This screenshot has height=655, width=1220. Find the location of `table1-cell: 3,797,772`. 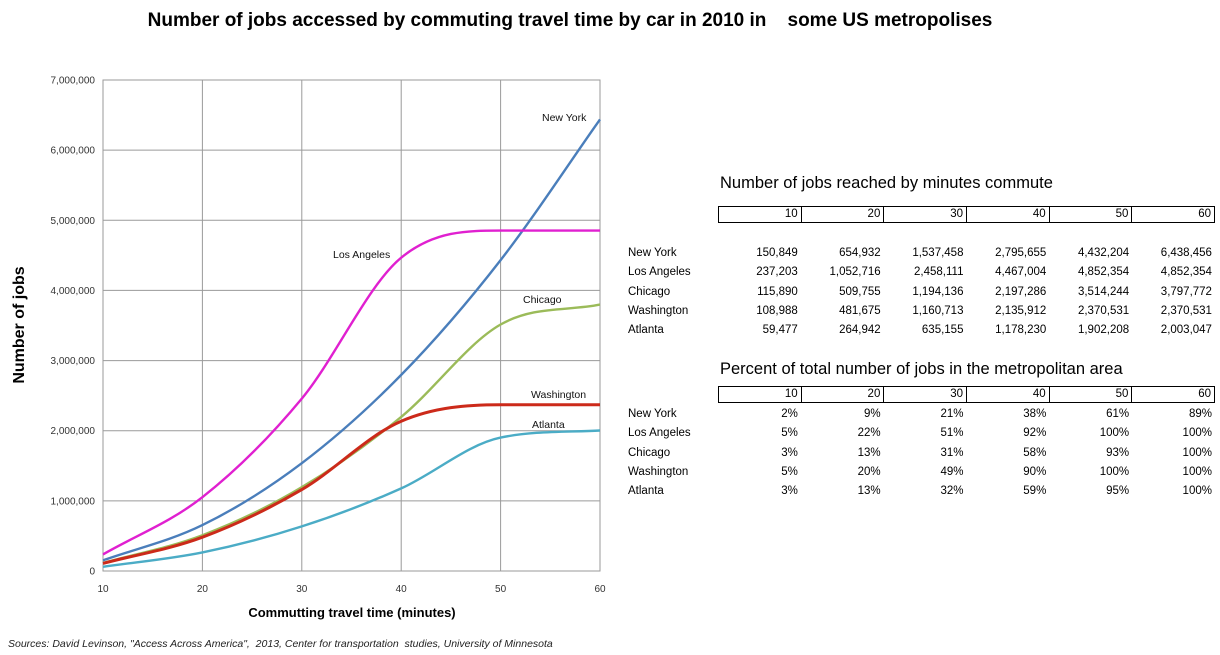

table1-cell: 3,797,772 is located at coordinates (1186, 291).